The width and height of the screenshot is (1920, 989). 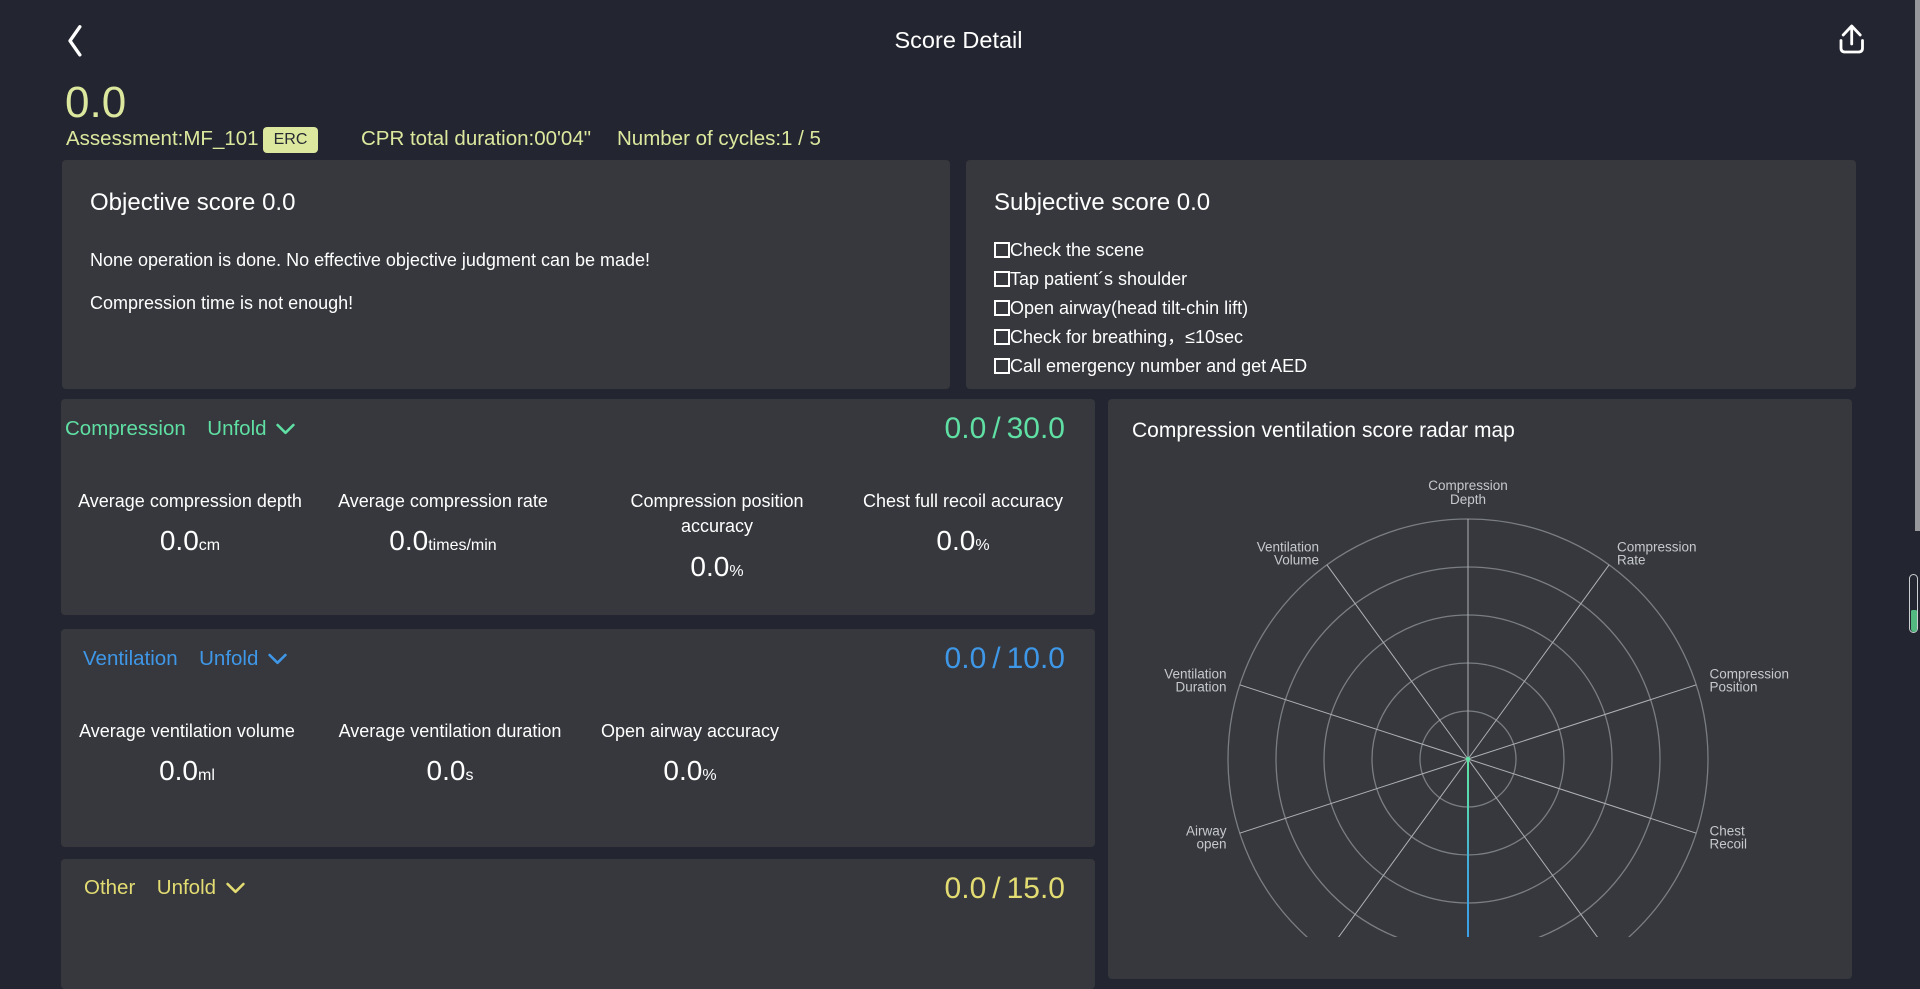 I want to click on svg-text: Airway, so click(x=1206, y=831).